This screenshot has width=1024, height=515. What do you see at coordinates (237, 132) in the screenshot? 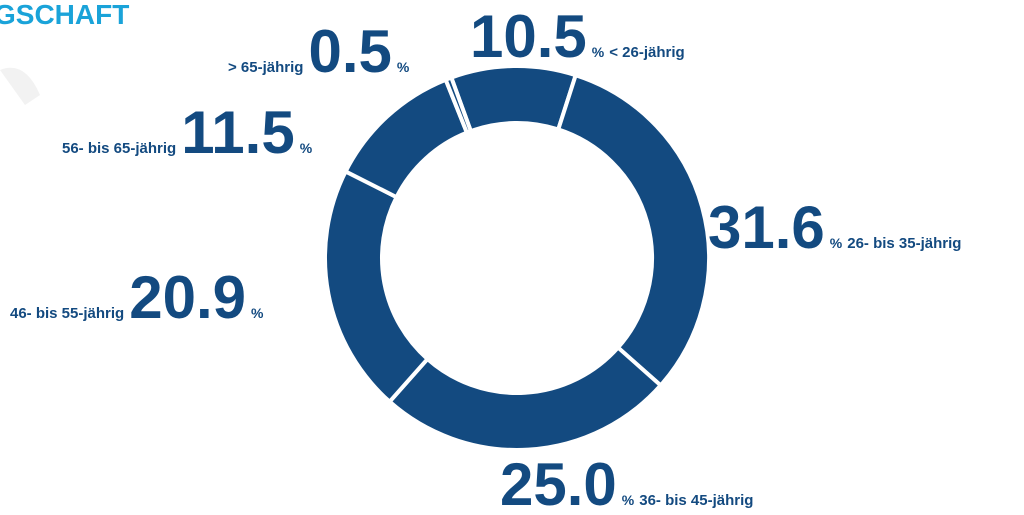
I see `value-label: 11.5` at bounding box center [237, 132].